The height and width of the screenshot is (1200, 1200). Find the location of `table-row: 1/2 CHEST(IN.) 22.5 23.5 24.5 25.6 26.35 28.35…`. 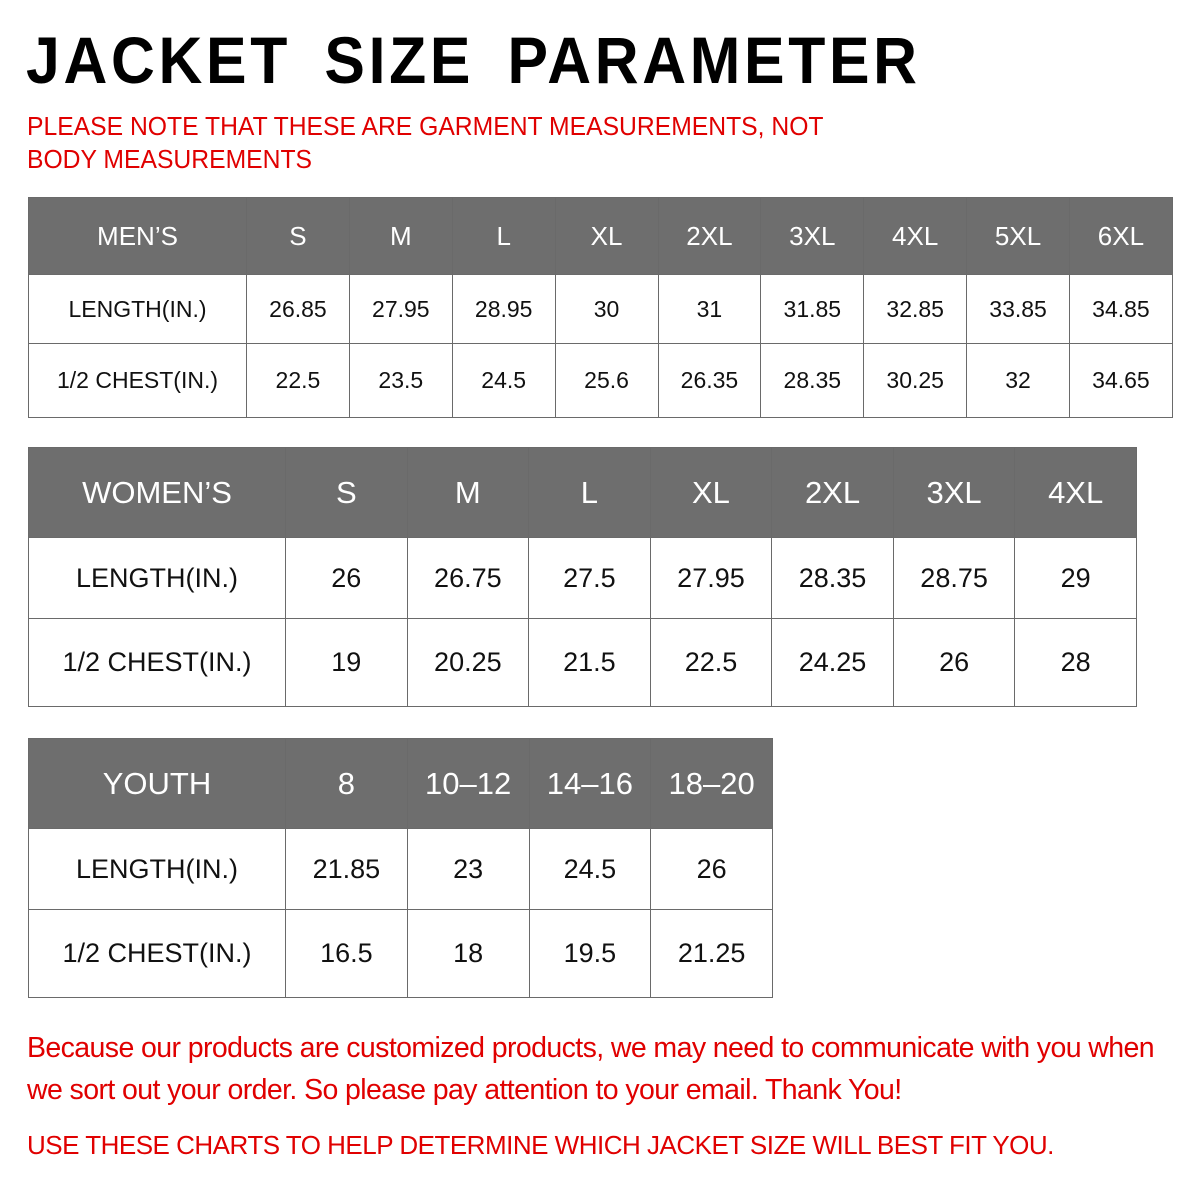

table-row: 1/2 CHEST(IN.) 22.5 23.5 24.5 25.6 26.35 28.35… is located at coordinates (600, 380).